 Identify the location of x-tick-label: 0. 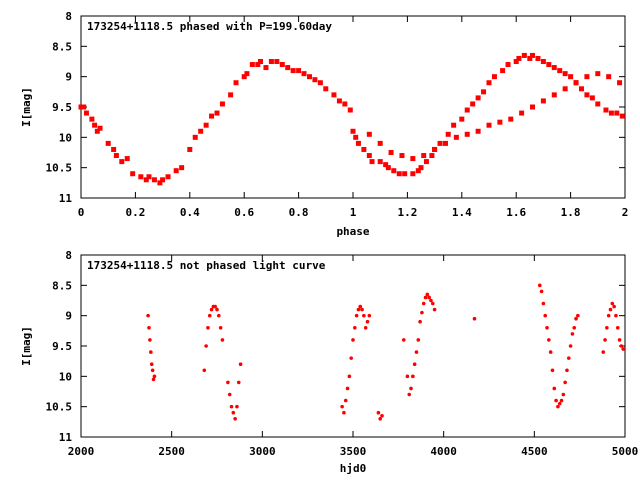
(81, 212).